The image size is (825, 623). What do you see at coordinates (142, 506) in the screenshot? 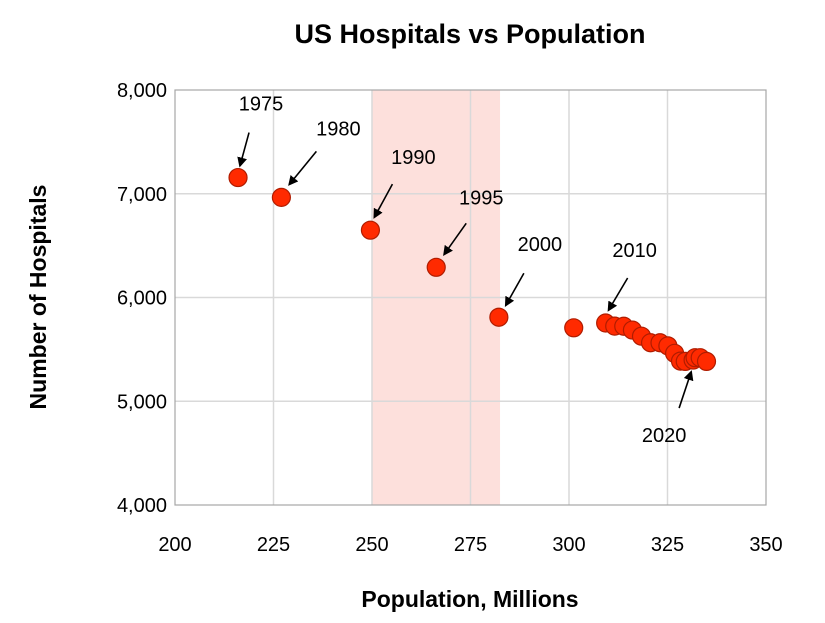
I see `y-tick-label: 4,000` at bounding box center [142, 506].